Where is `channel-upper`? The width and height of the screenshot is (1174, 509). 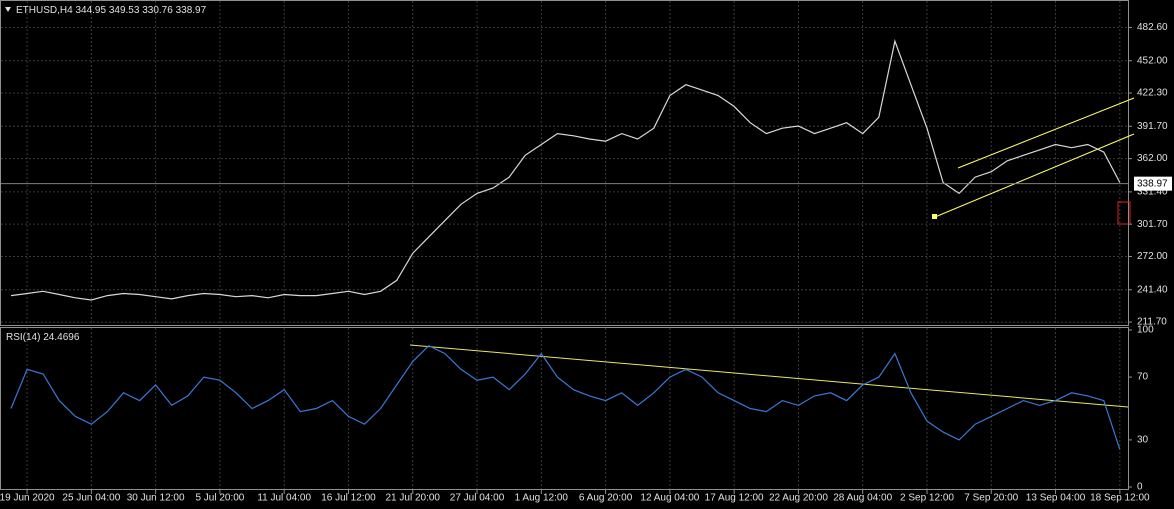 channel-upper is located at coordinates (1046, 133).